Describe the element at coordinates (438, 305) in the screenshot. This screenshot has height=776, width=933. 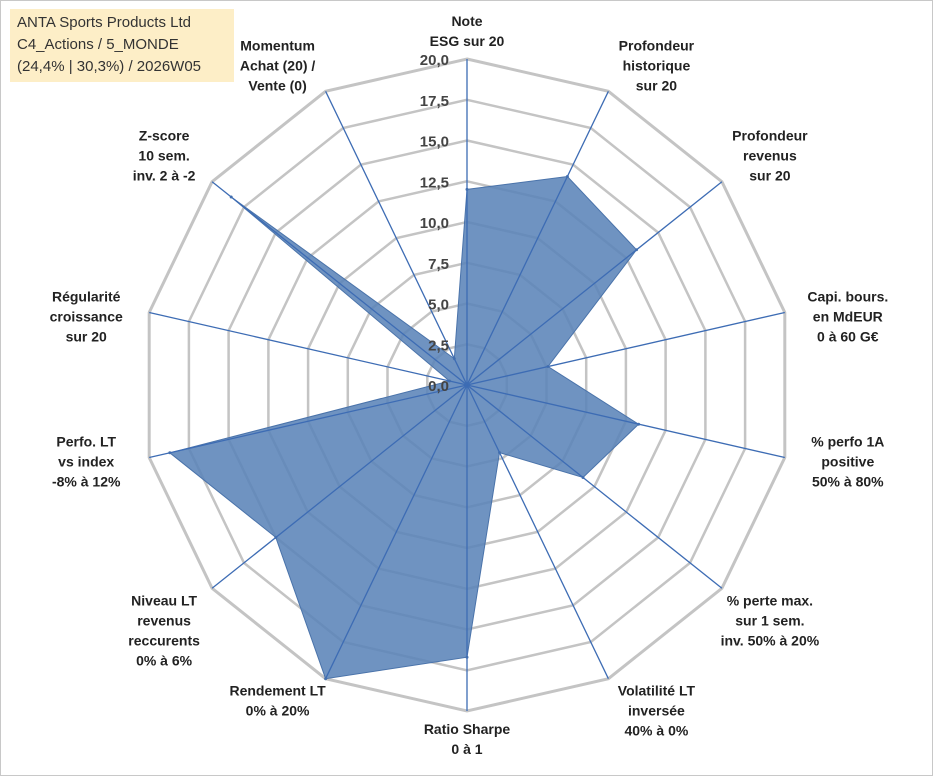
I see `radial-tick-label: 5,0` at that location.